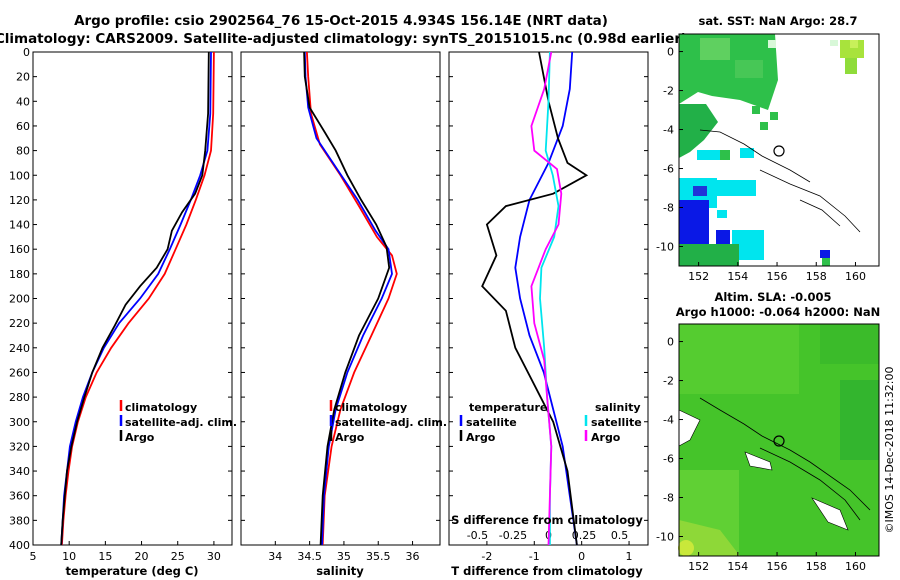  What do you see at coordinates (491, 422) in the screenshot?
I see `legend-t-satellite: satellite` at bounding box center [491, 422].